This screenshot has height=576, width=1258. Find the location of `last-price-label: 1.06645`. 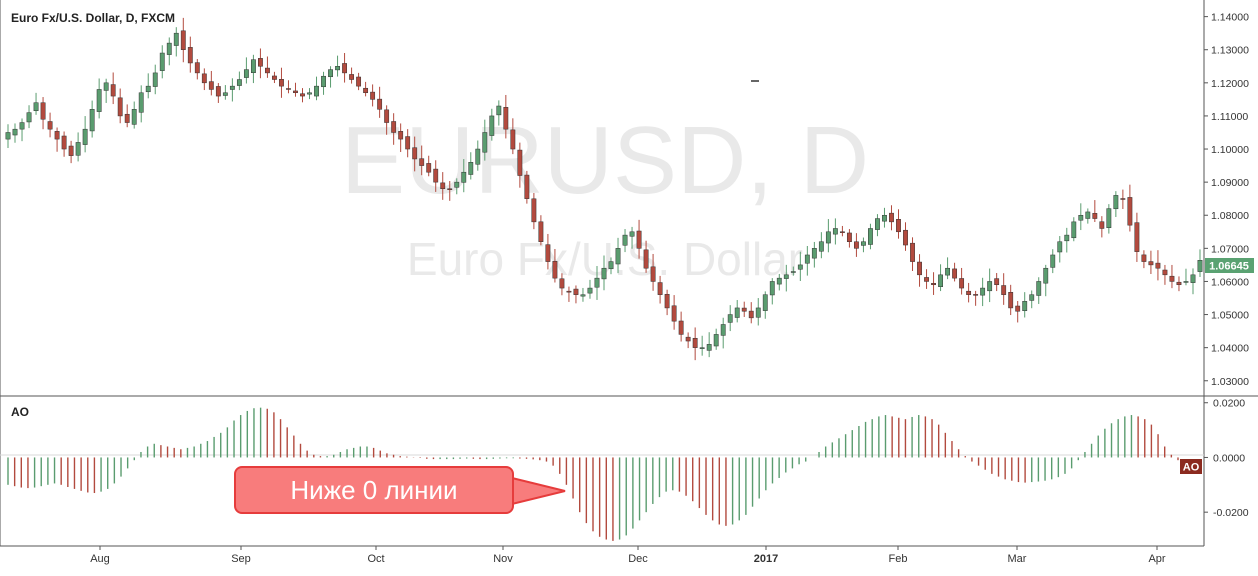

last-price-label: 1.06645 is located at coordinates (1229, 267).